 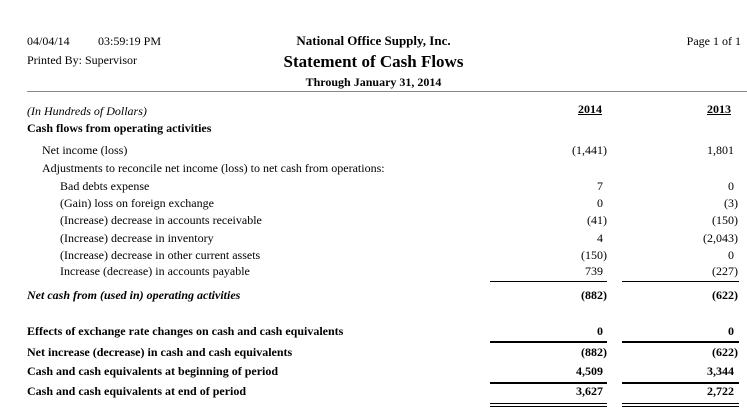 I want to click on value-2014: 3,627, so click(x=589, y=391).